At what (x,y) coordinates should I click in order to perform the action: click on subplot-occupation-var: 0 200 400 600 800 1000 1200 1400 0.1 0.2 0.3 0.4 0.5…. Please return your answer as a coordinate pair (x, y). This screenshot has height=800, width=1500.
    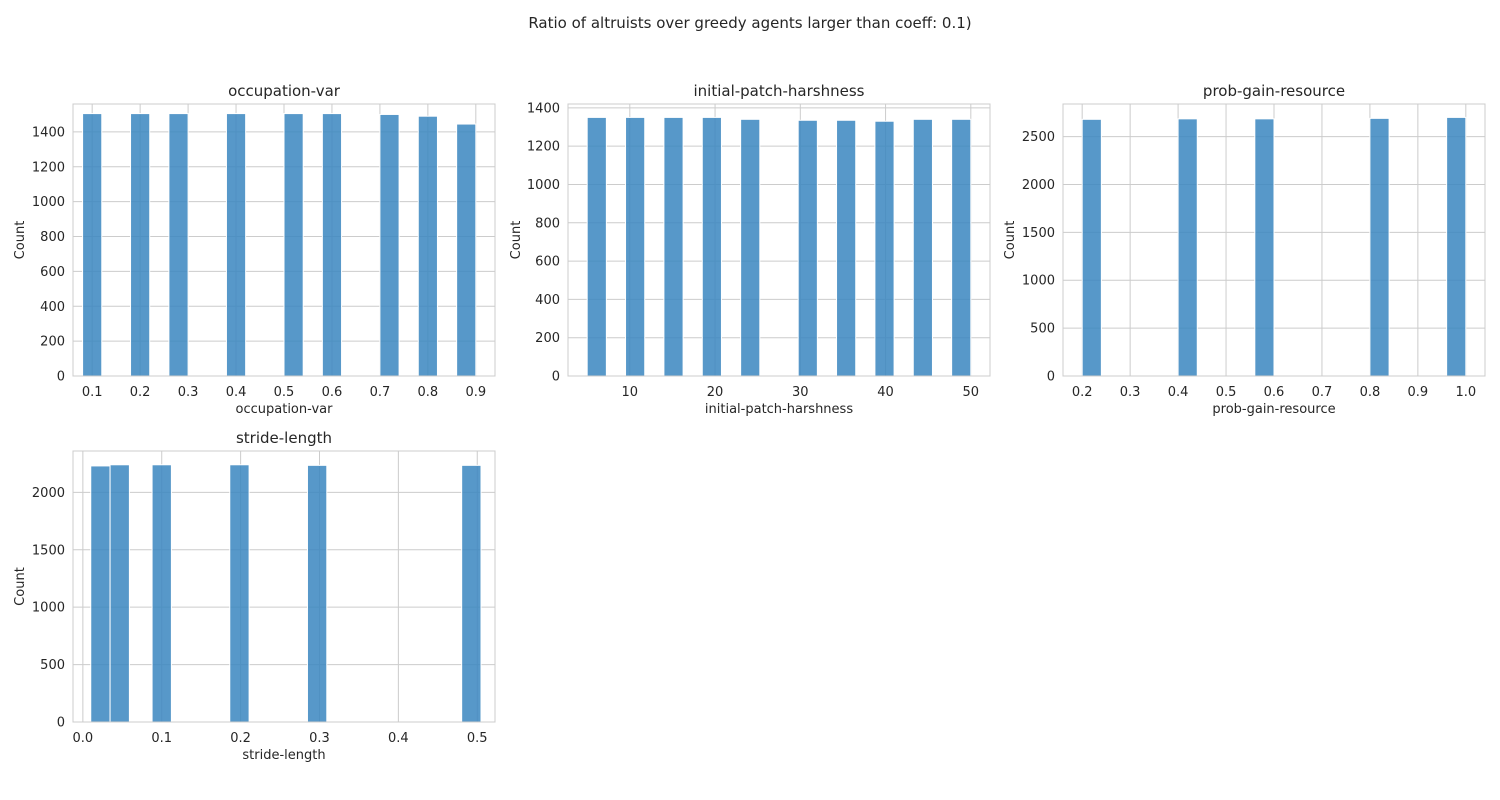
    Looking at the image, I should click on (254, 249).